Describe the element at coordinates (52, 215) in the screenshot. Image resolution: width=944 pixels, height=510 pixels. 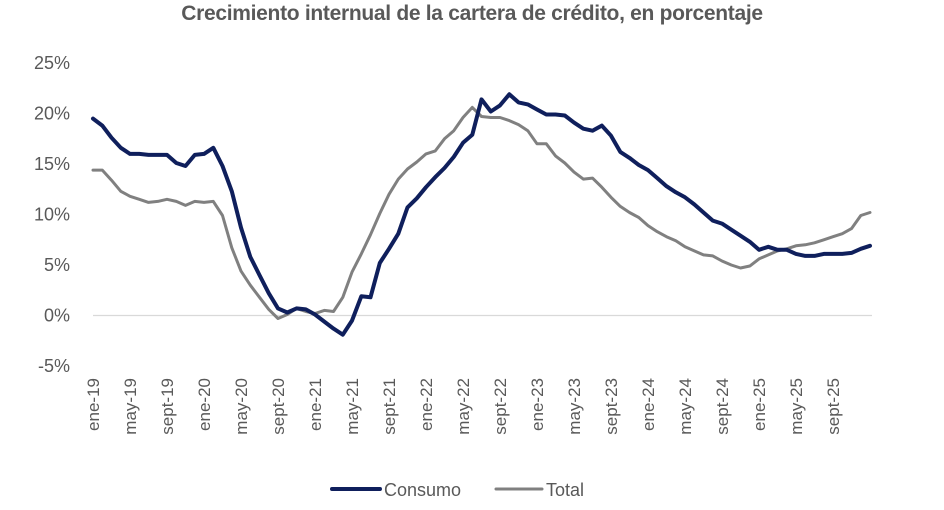
I see `y-tick-label: 10%` at that location.